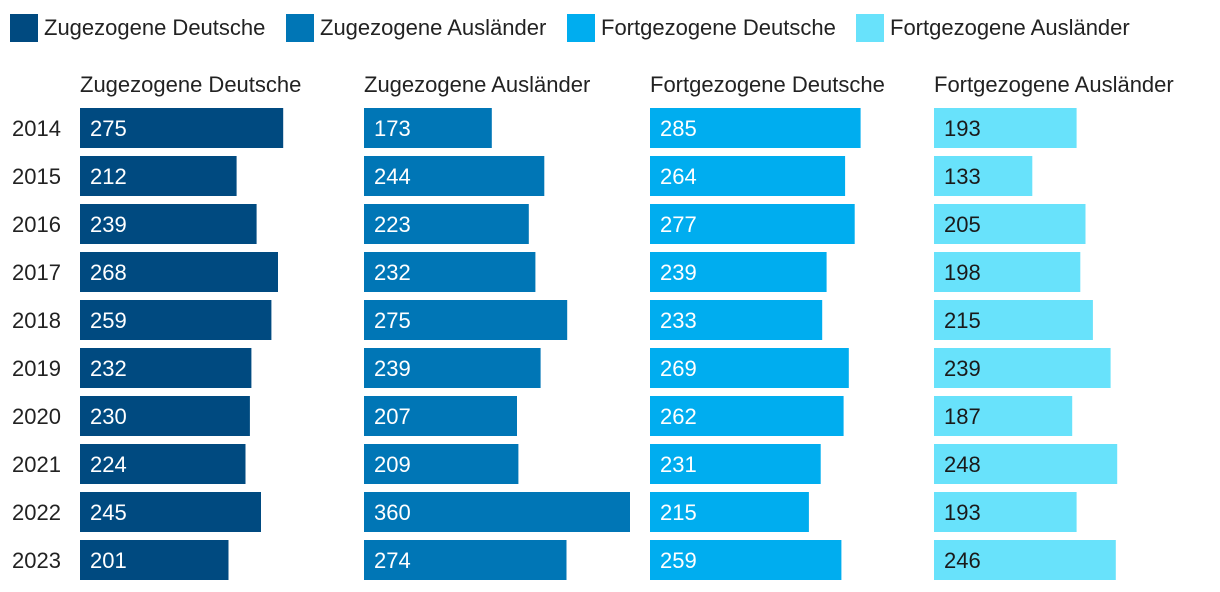 The width and height of the screenshot is (1220, 592). I want to click on panel-title: Fortgezogene Deutsche, so click(767, 84).